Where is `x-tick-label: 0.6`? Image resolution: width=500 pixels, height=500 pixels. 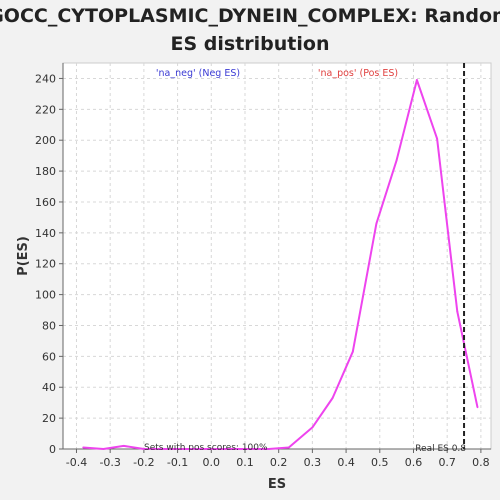 x-tick-label: 0.6 is located at coordinates (414, 462).